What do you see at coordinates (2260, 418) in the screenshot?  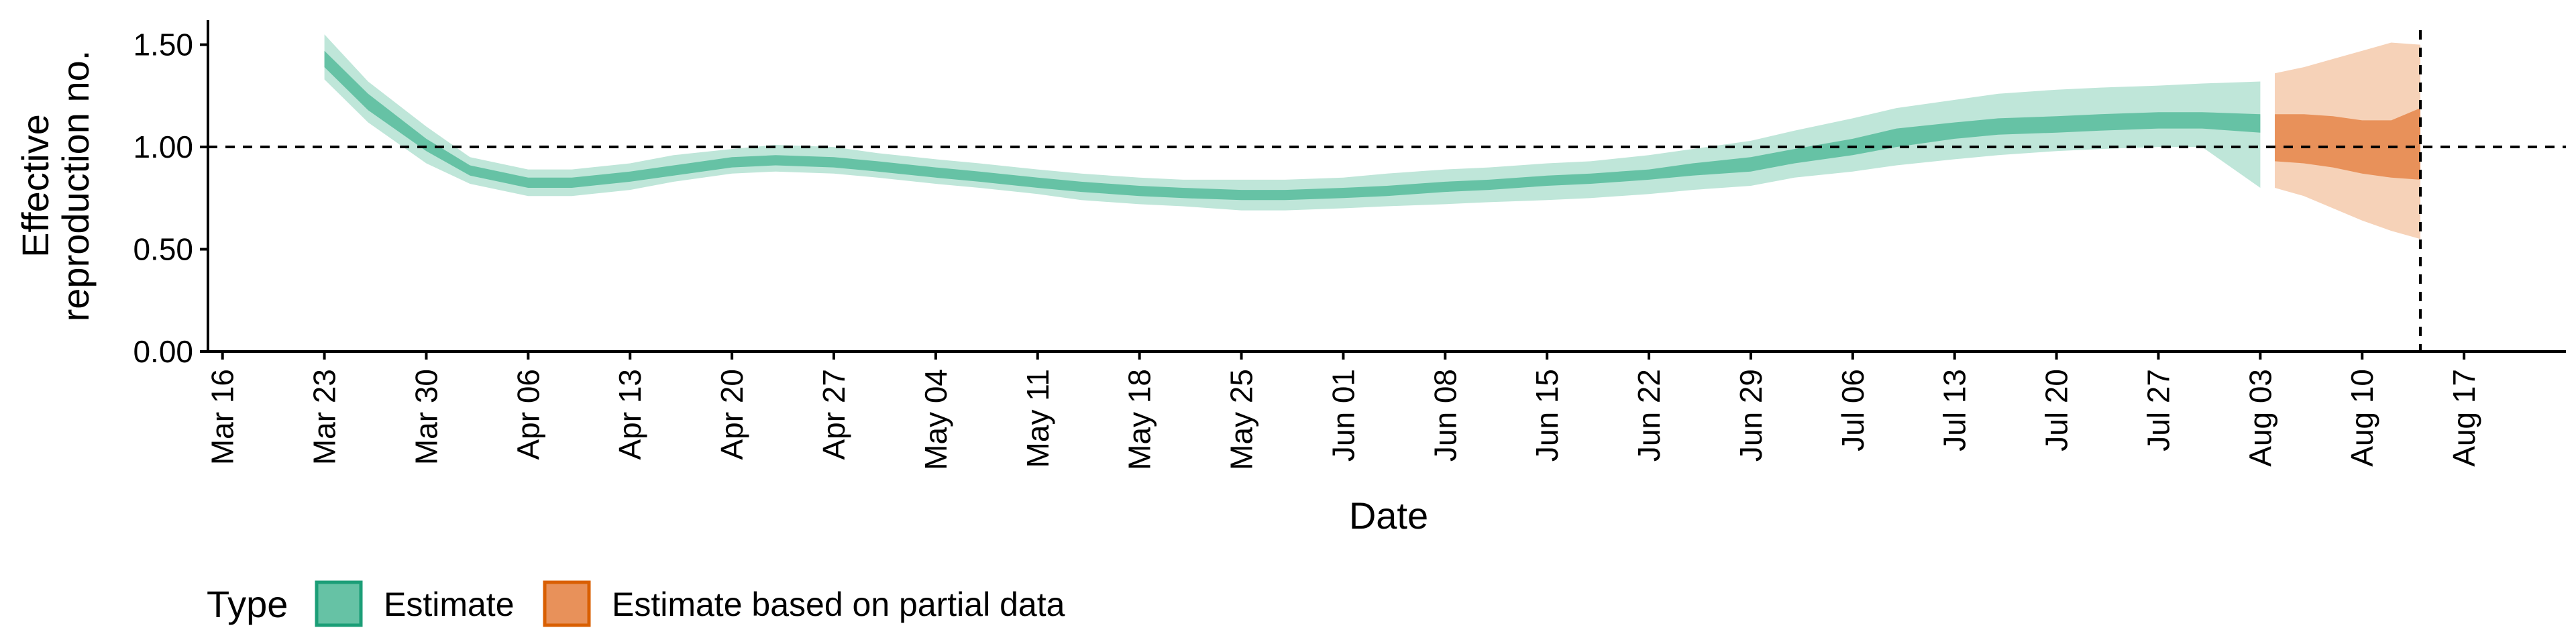 I see `x-tick-label: Aug 03` at bounding box center [2260, 418].